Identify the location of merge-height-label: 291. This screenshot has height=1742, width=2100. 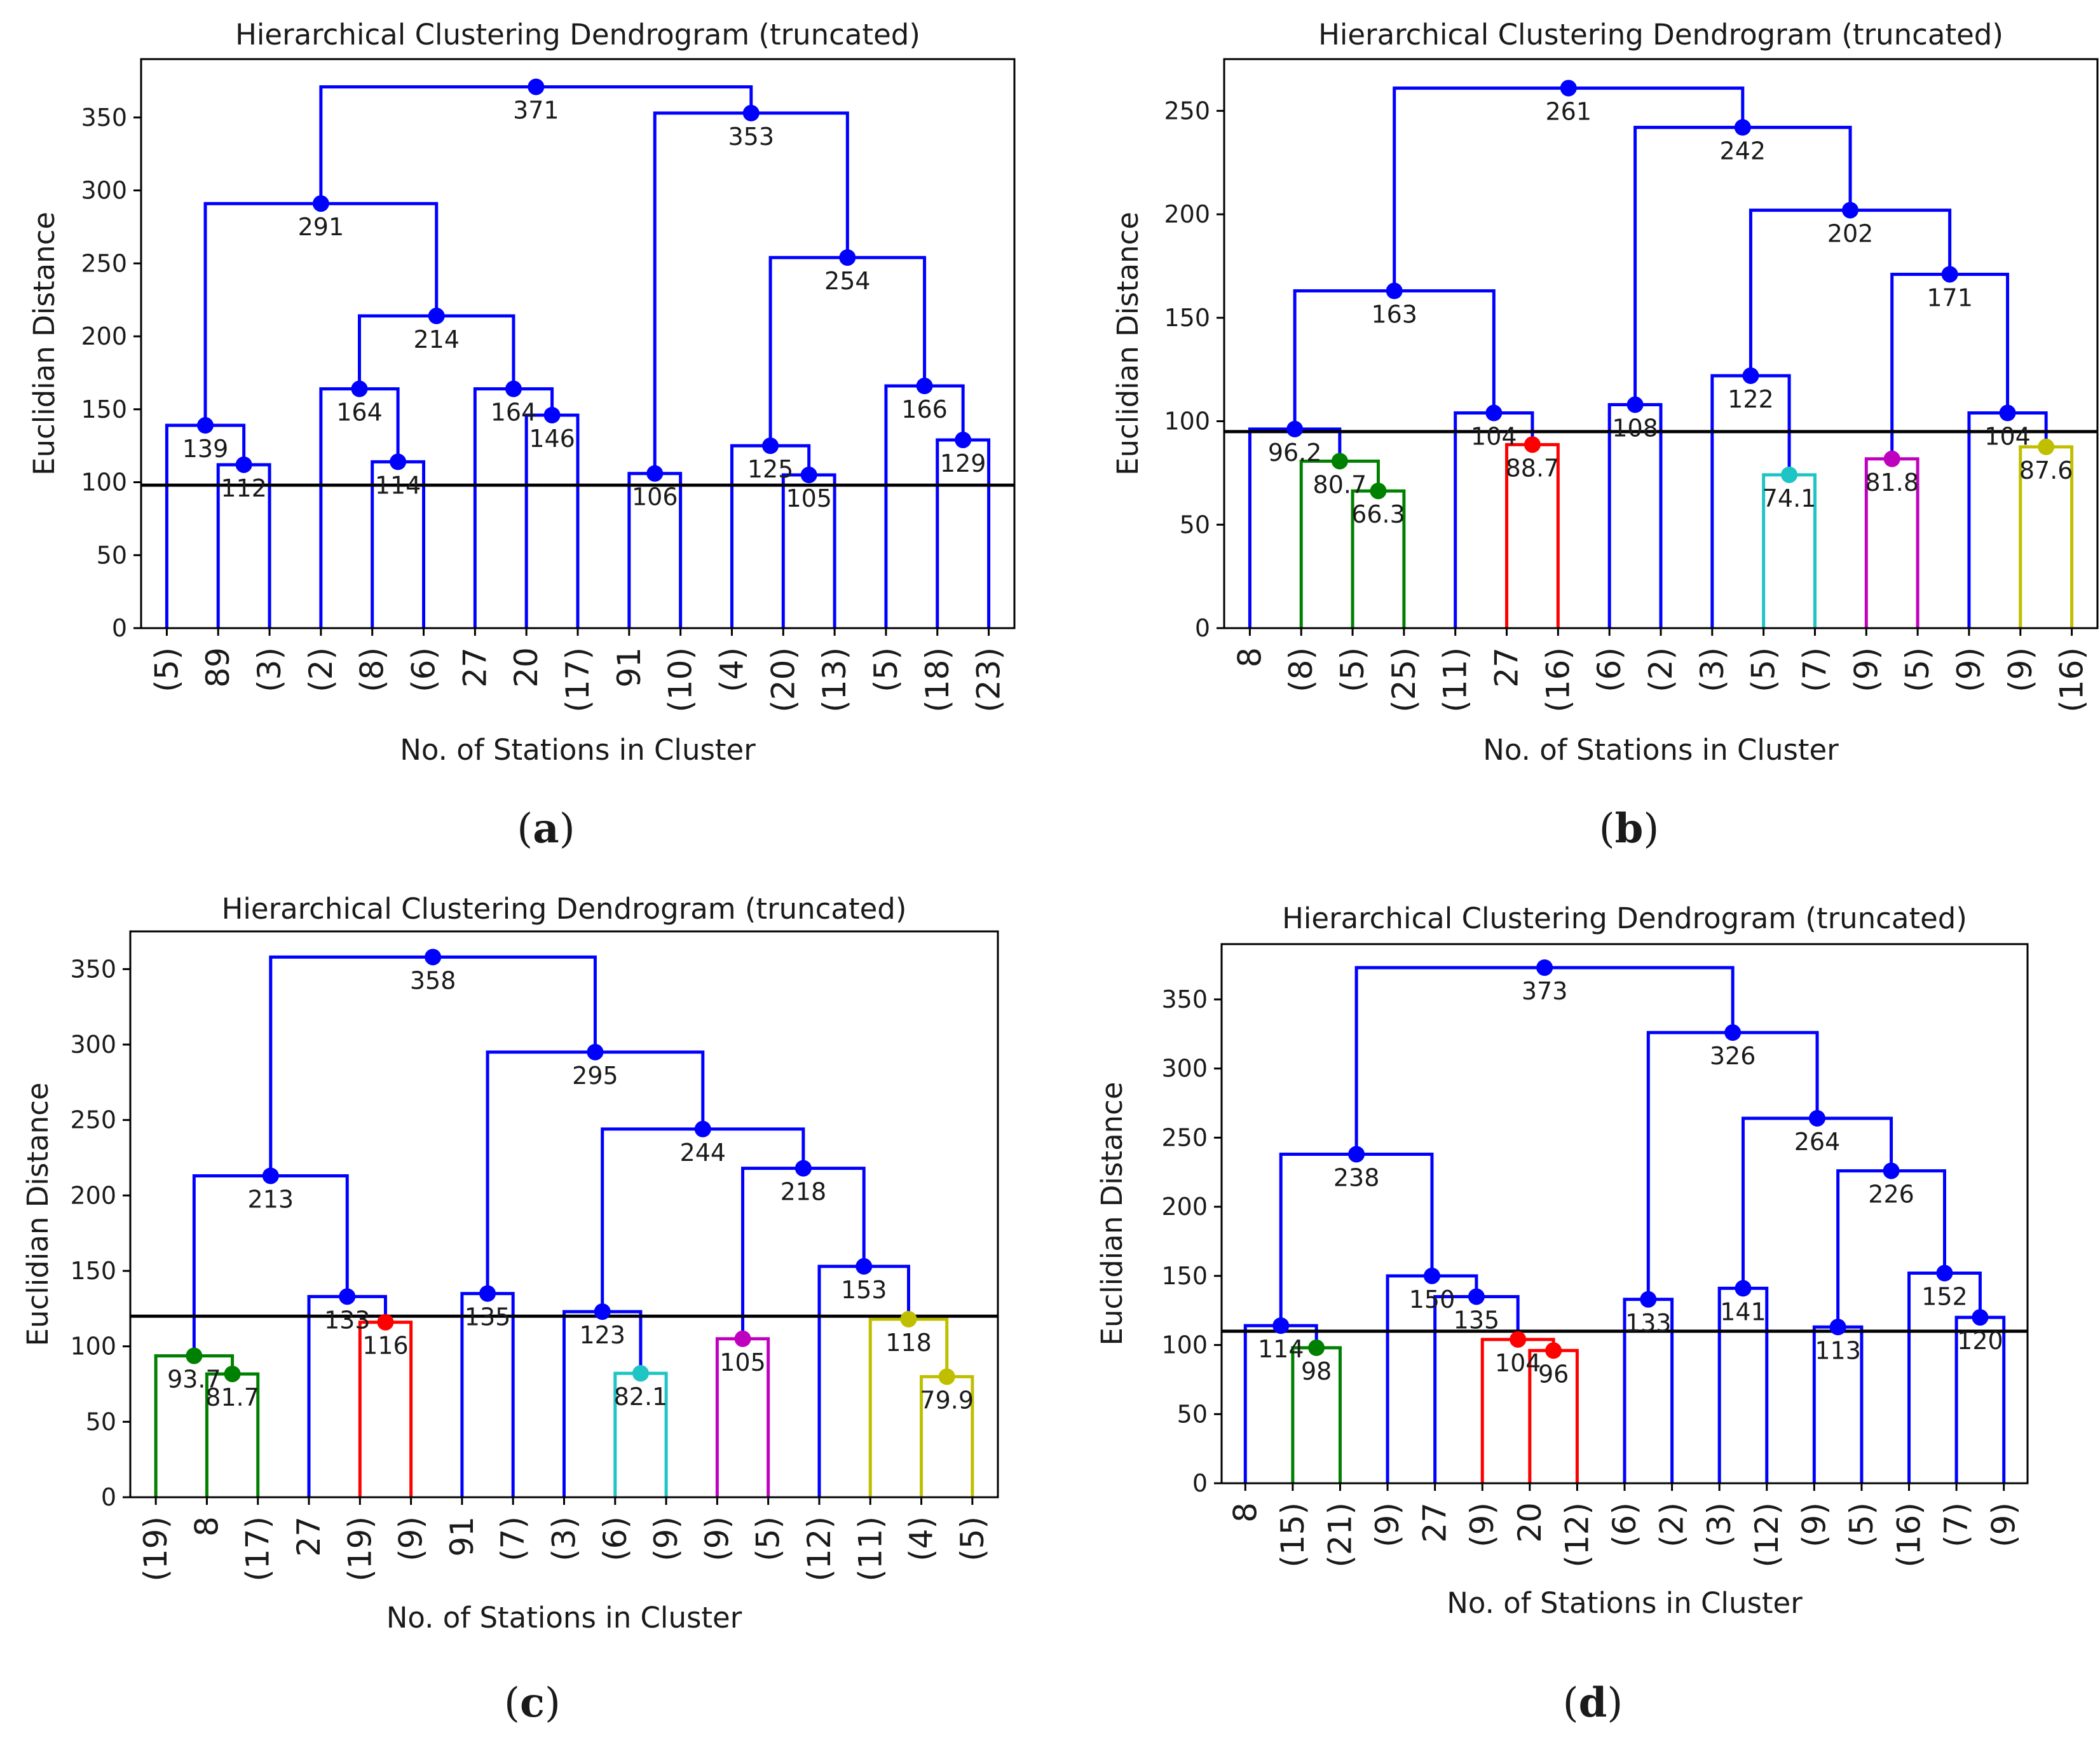
(321, 227).